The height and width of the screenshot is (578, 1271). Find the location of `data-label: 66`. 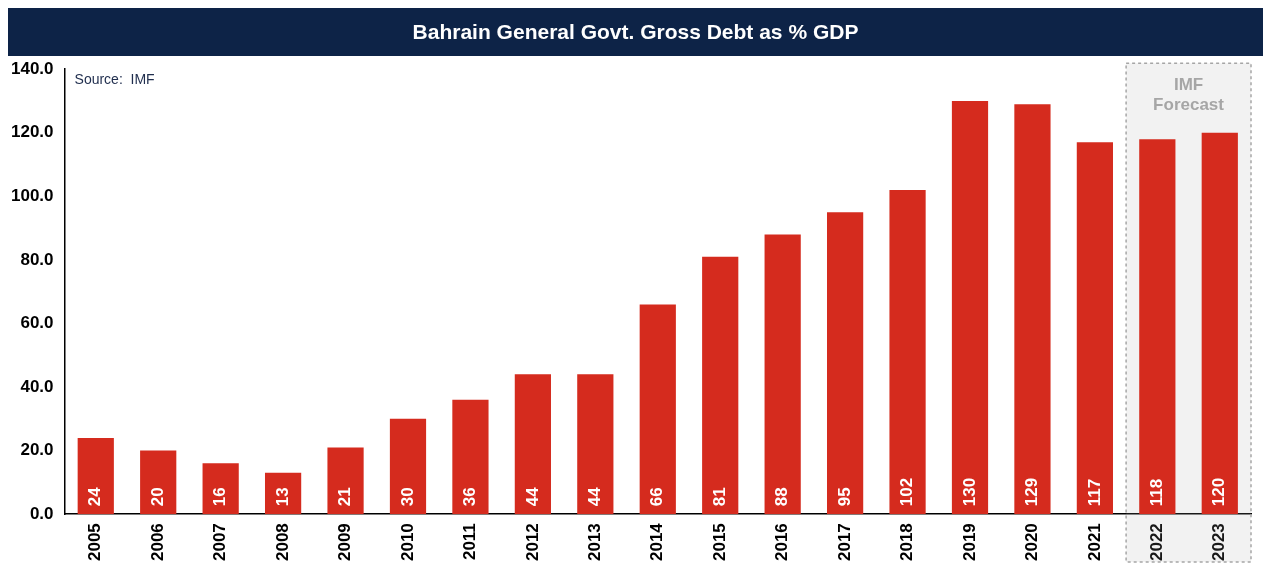

data-label: 66 is located at coordinates (657, 497).